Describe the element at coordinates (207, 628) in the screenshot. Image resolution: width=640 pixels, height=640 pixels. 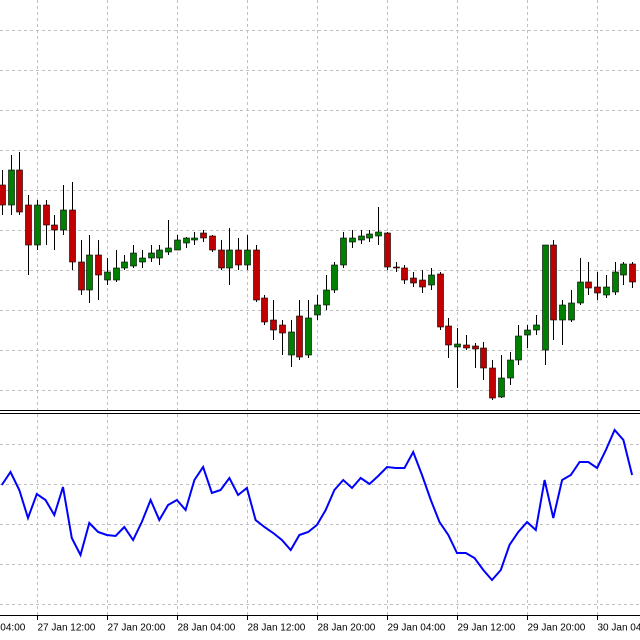
I see `x-tick-label: 28 Jan 04:00` at that location.